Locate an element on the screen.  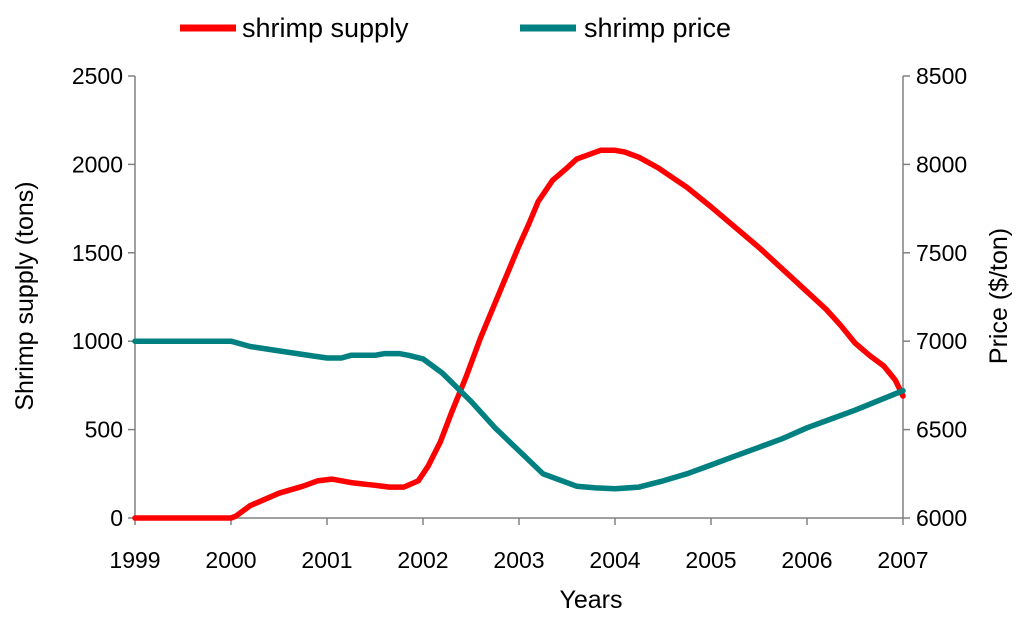
y-right-tick-label: 8500 is located at coordinates (941, 76).